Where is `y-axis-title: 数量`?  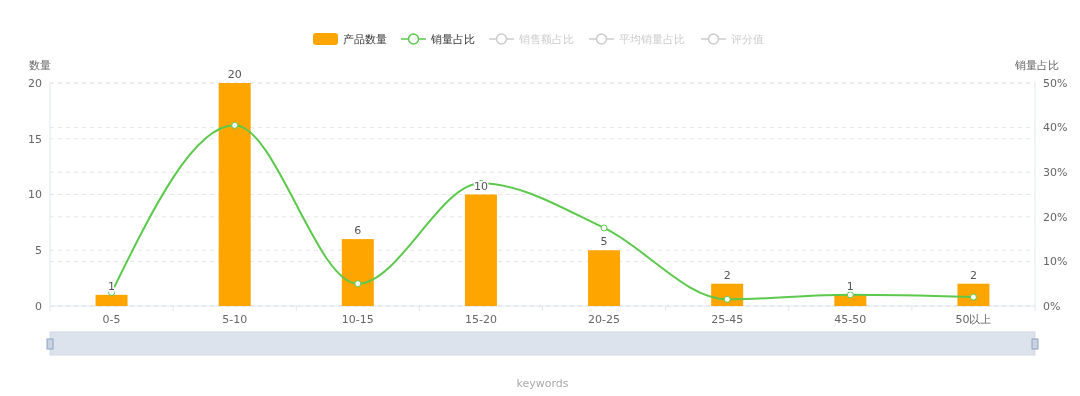 y-axis-title: 数量 is located at coordinates (40, 65).